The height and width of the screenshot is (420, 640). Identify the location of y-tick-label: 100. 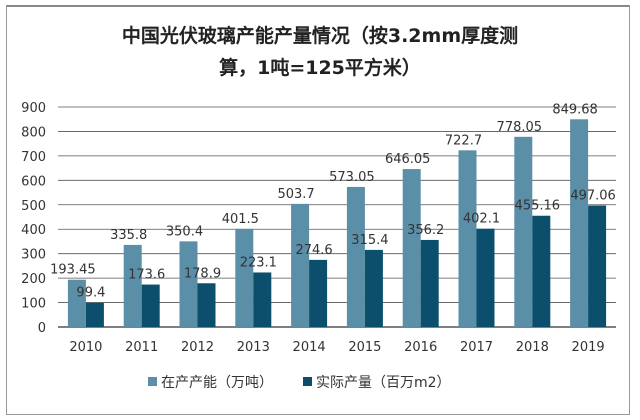
(33, 304).